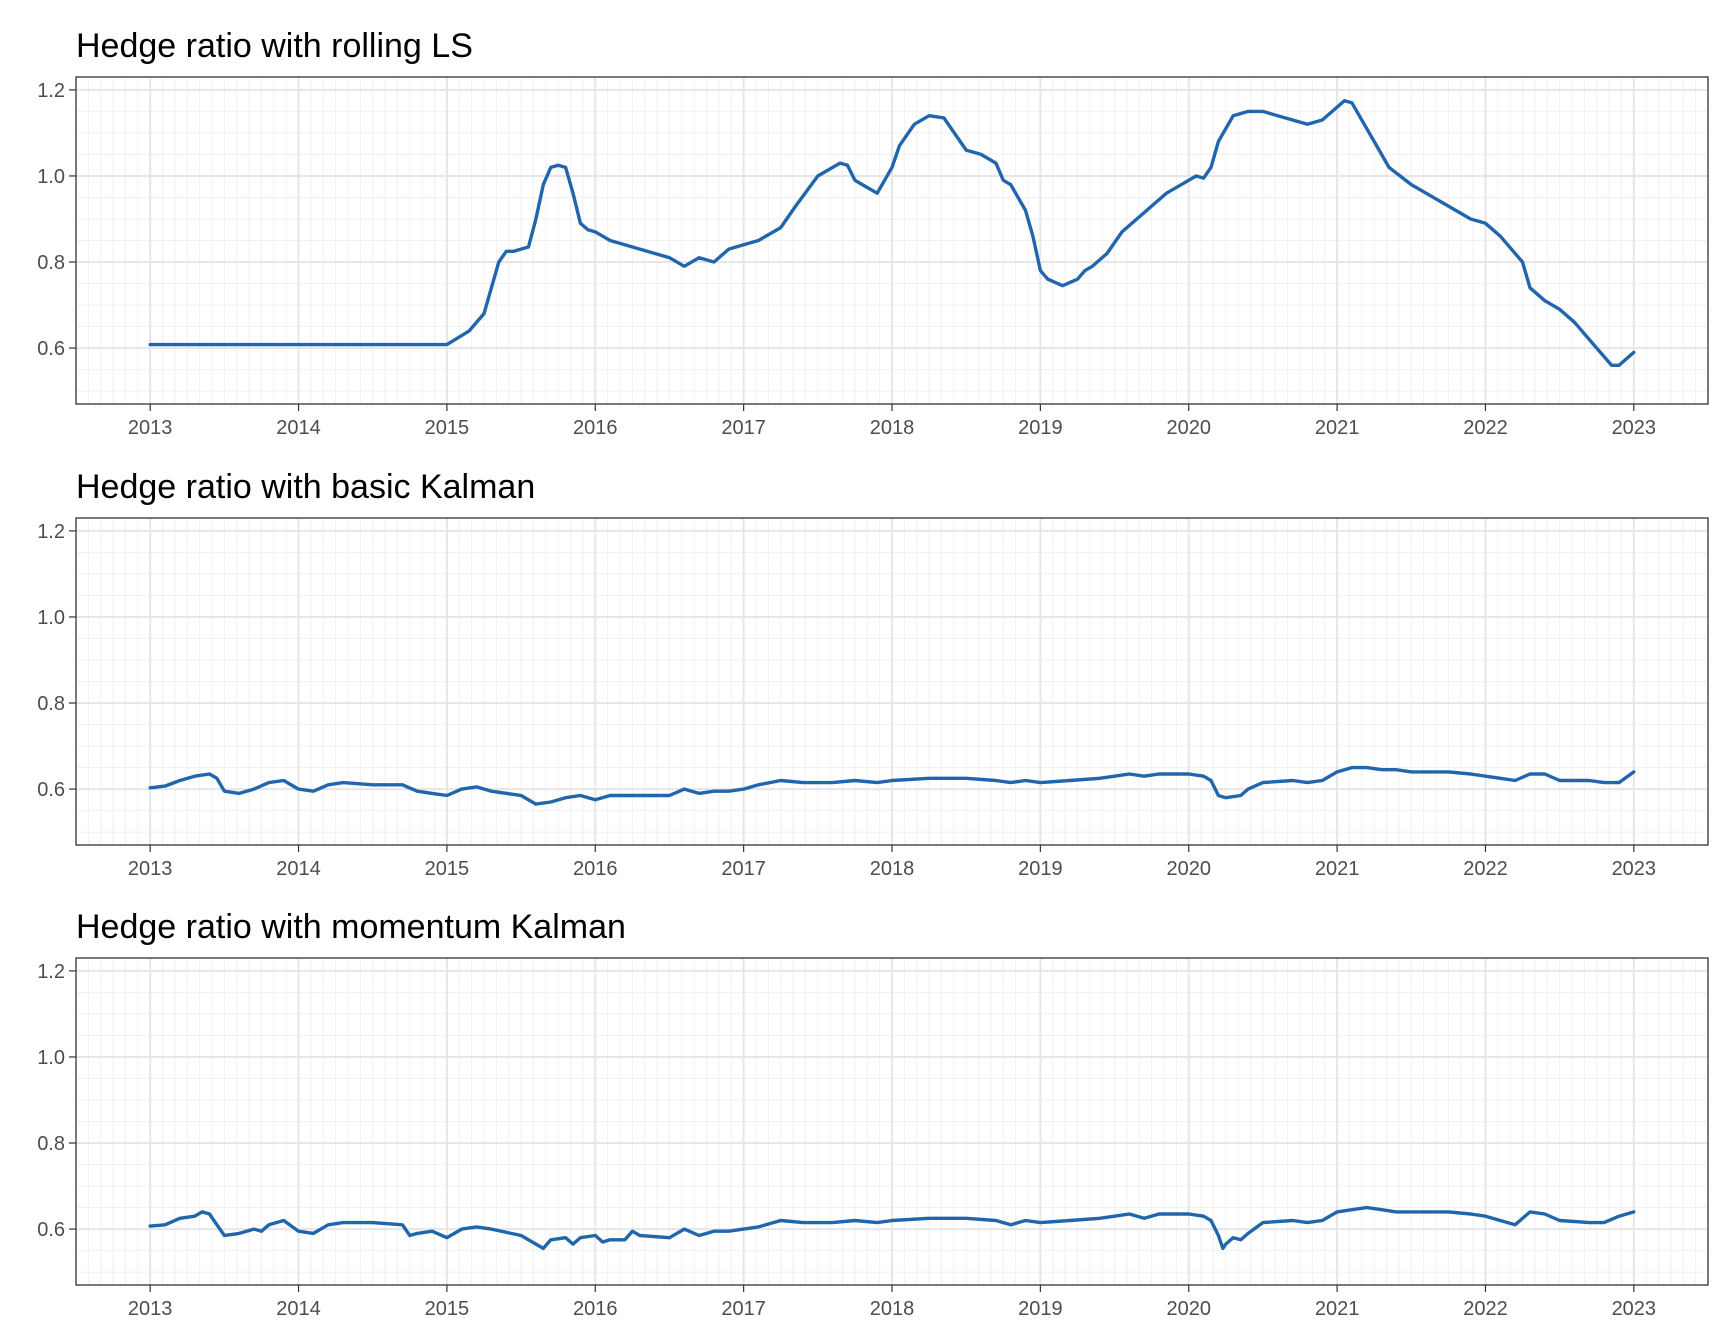  What do you see at coordinates (305, 487) in the screenshot?
I see `panel-title: Hedge ratio with basic Kalman` at bounding box center [305, 487].